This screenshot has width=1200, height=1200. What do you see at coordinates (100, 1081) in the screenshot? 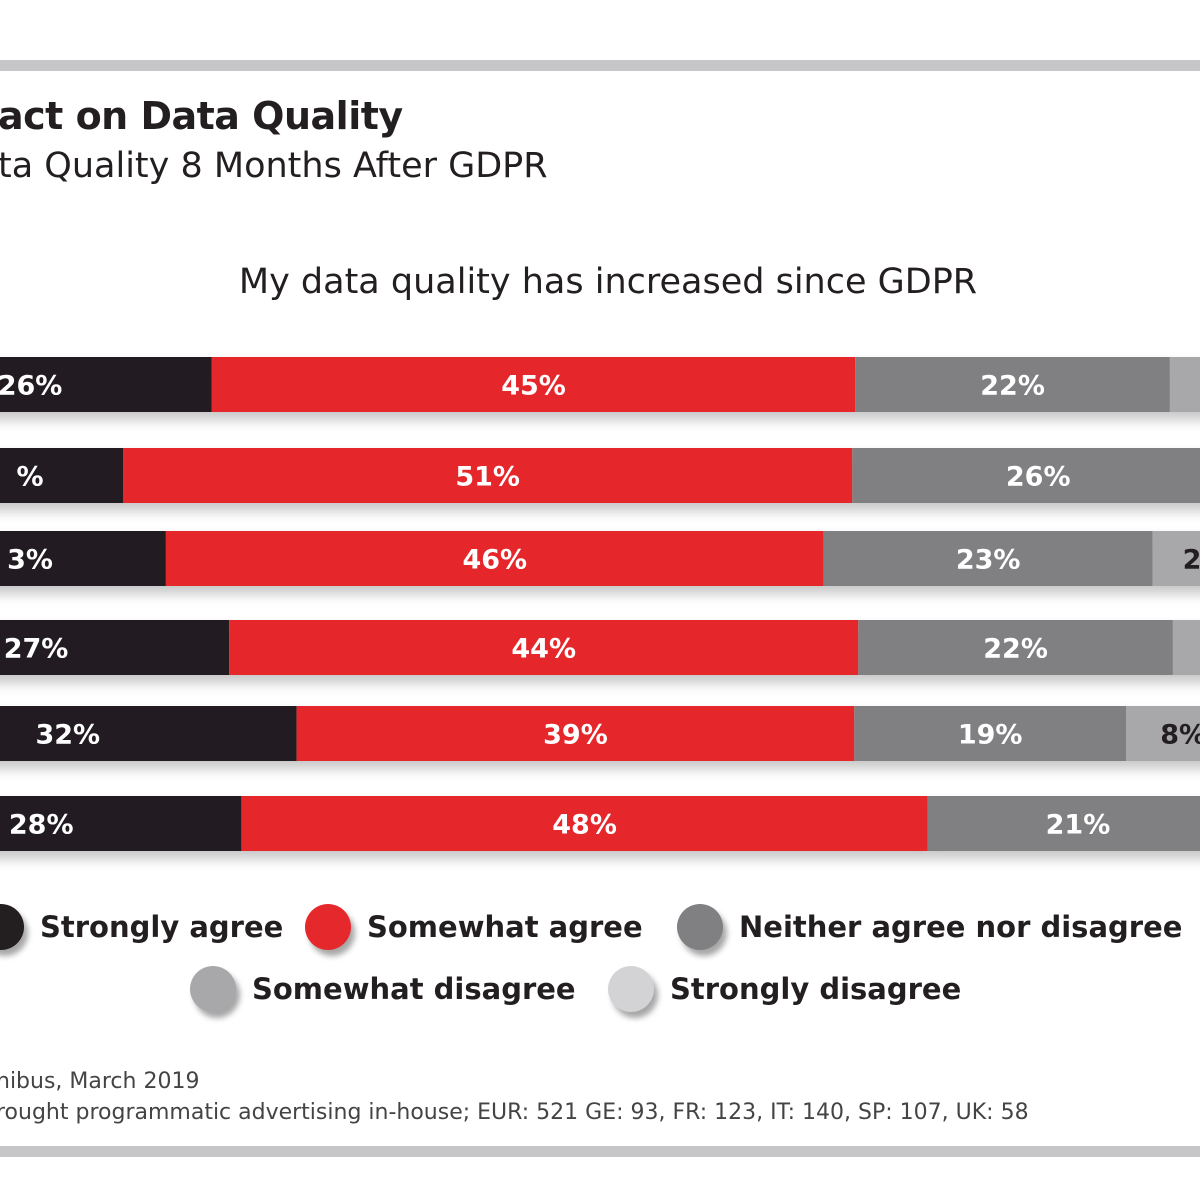
I see `source-line: nibus, March 2019` at bounding box center [100, 1081].